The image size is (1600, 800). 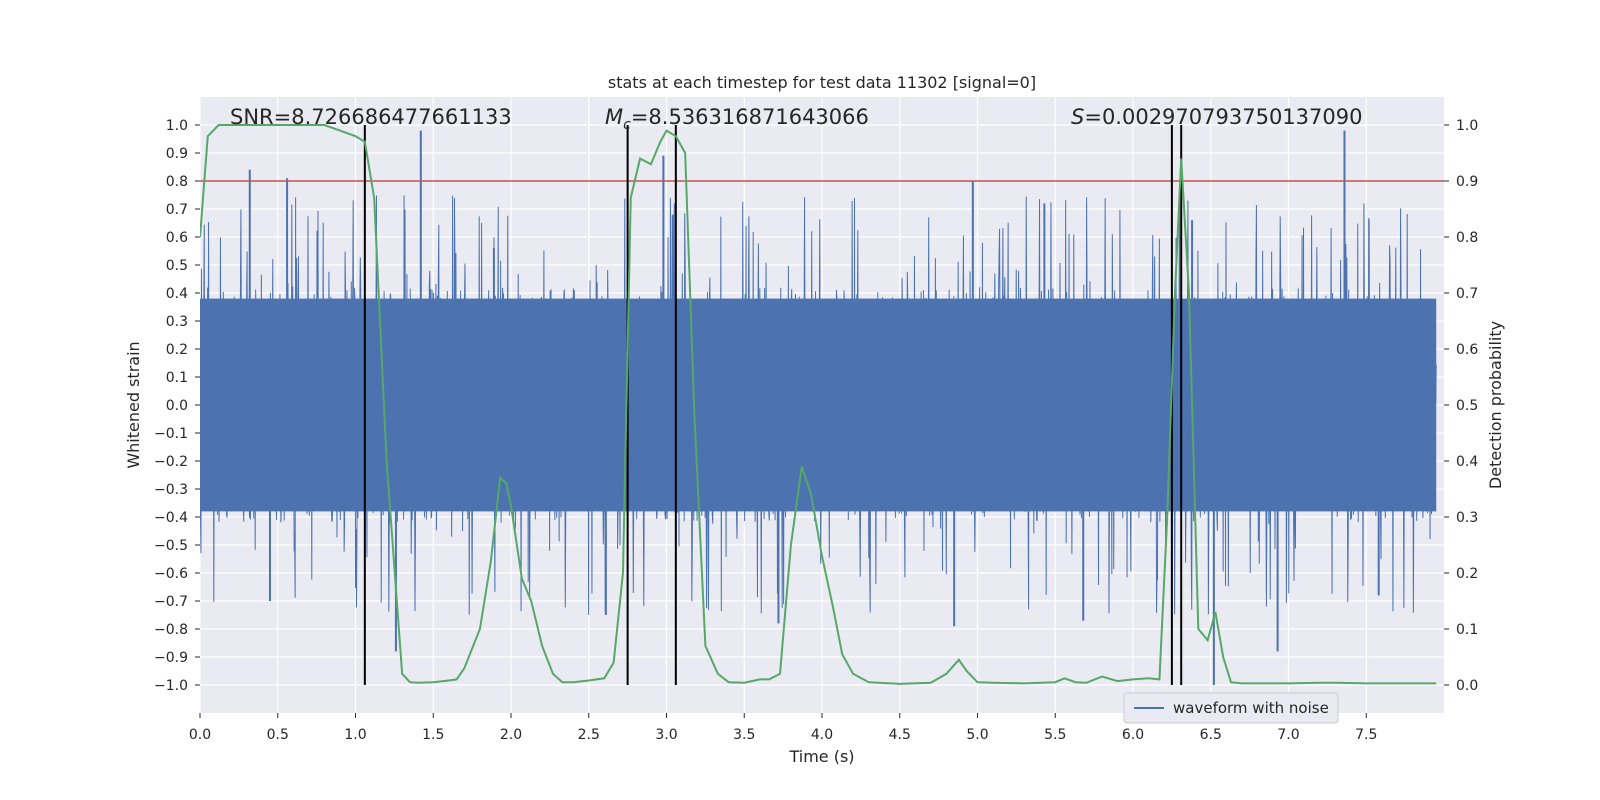 What do you see at coordinates (433, 735) in the screenshot?
I see `x-tick-label: 1.5` at bounding box center [433, 735].